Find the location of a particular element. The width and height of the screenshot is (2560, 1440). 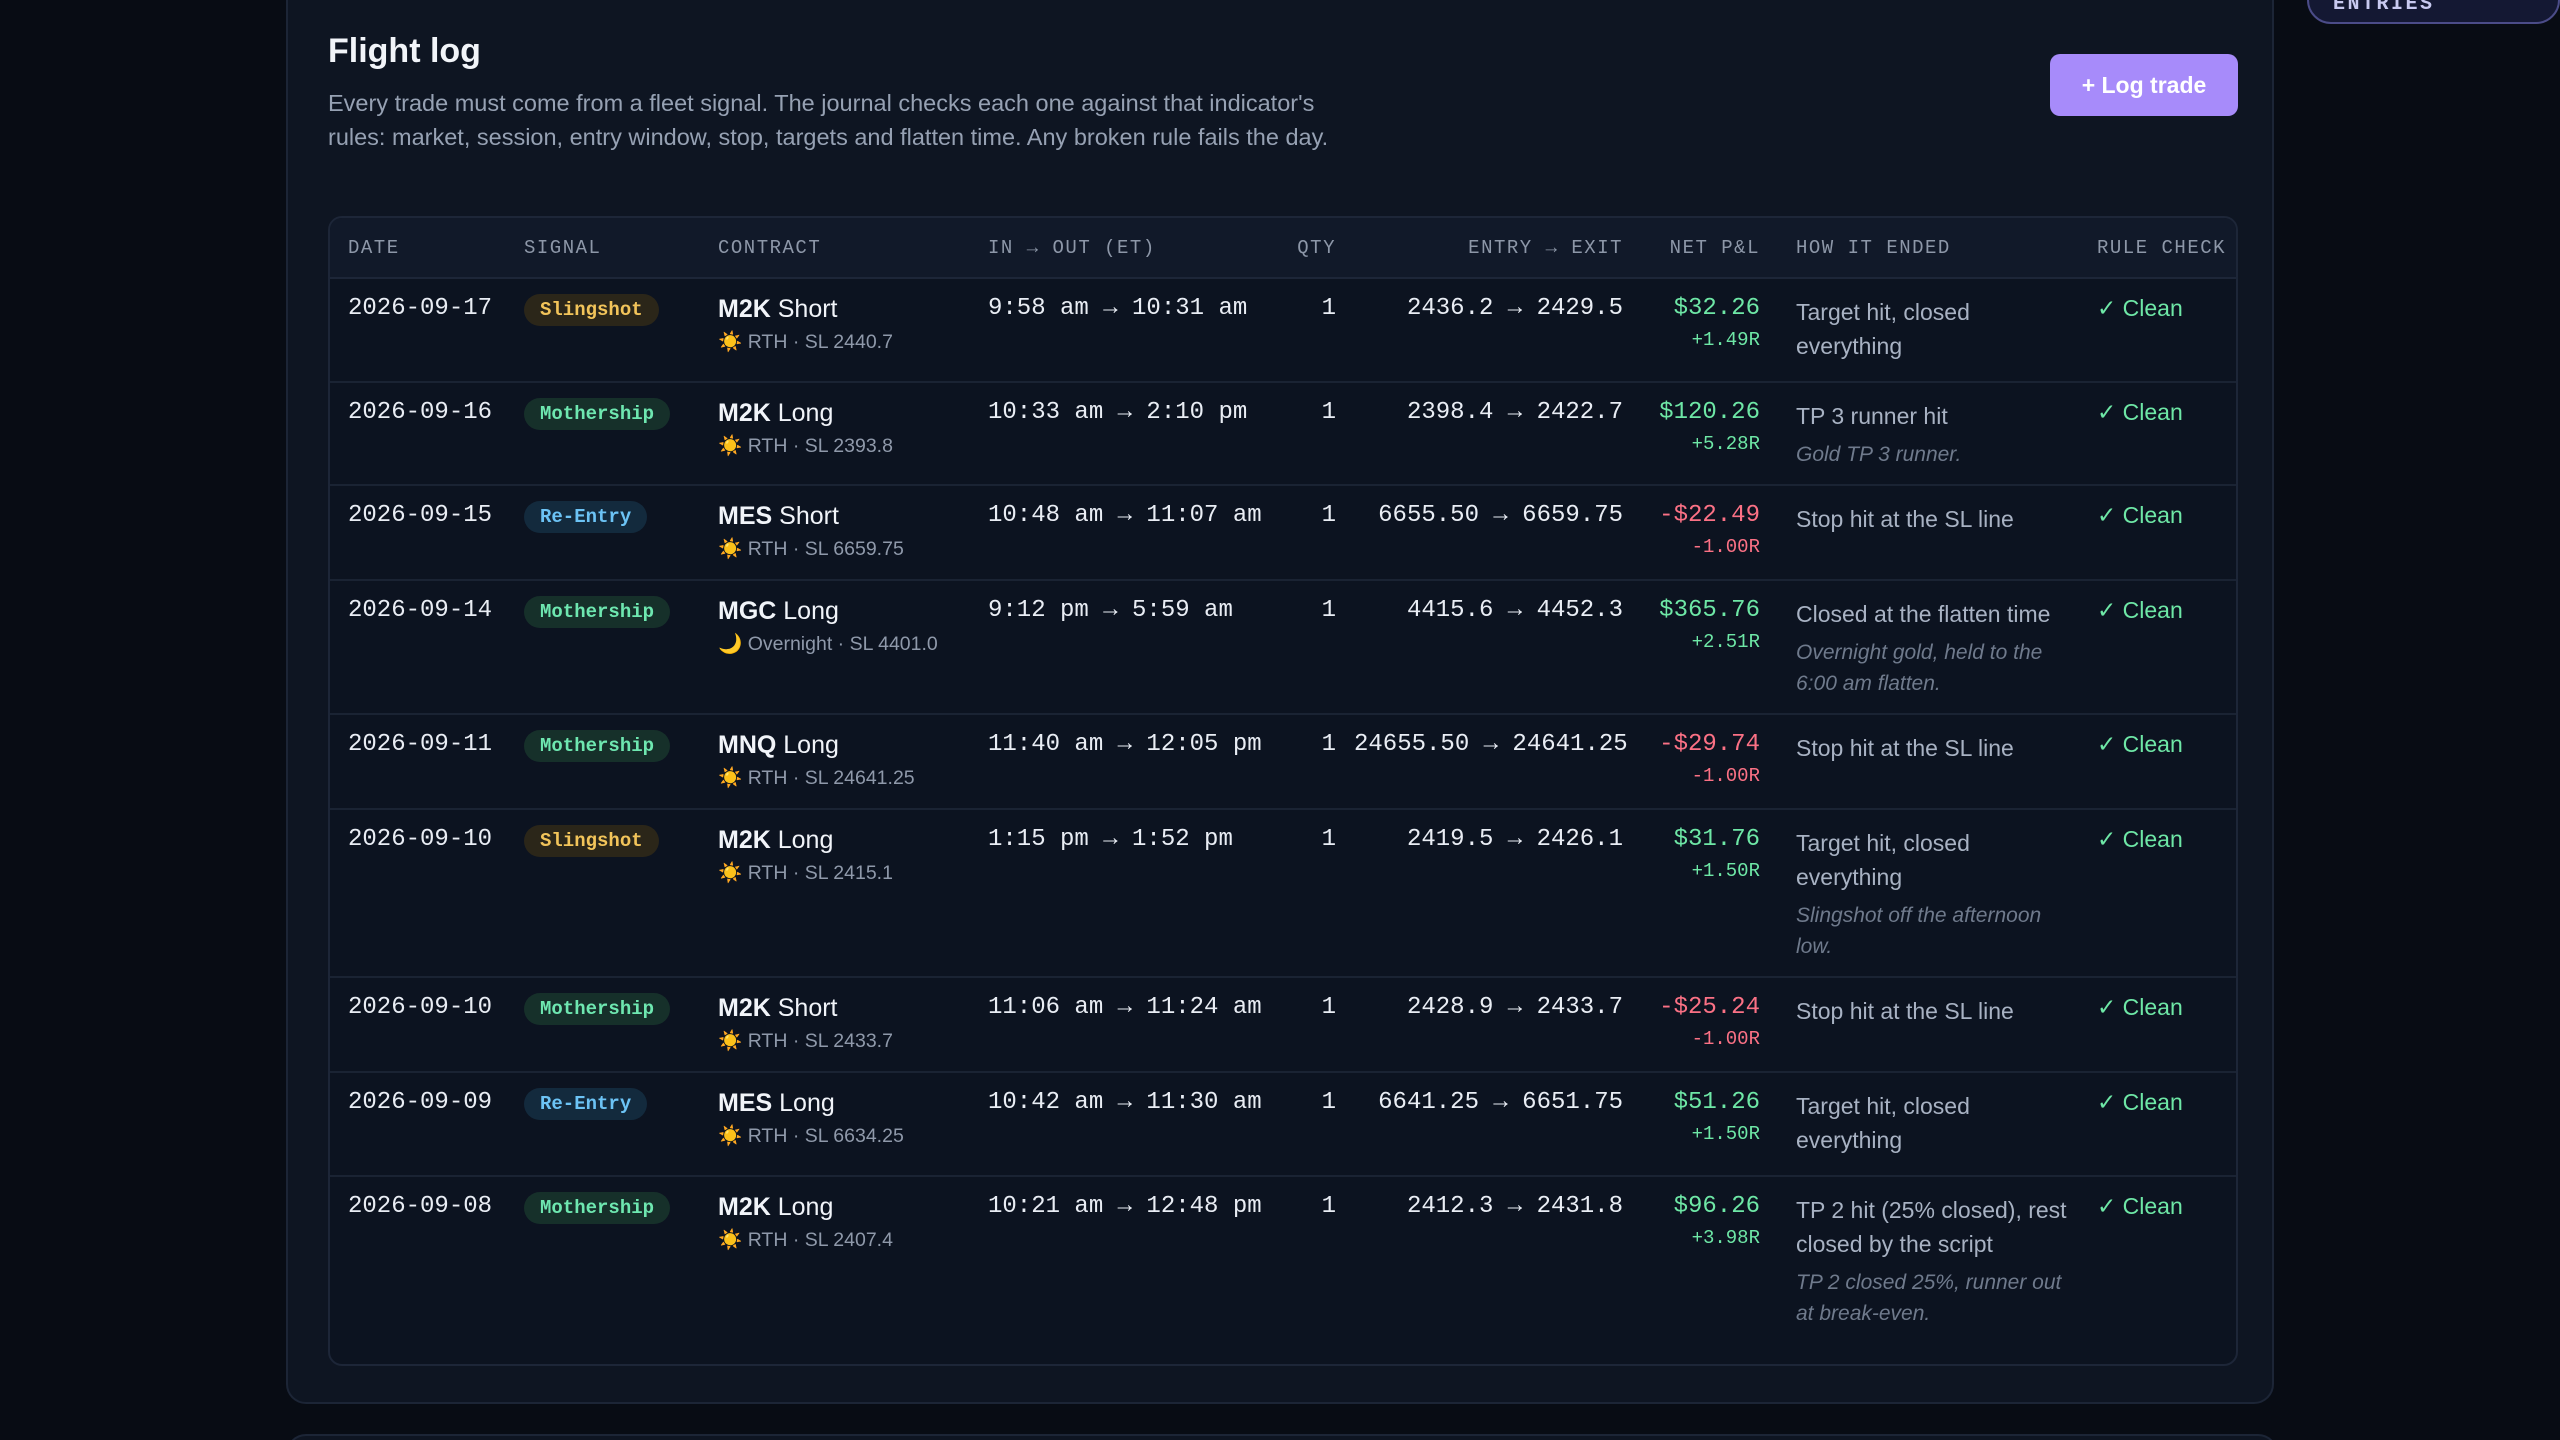

r-multiple: -1.00R is located at coordinates (1725, 547).